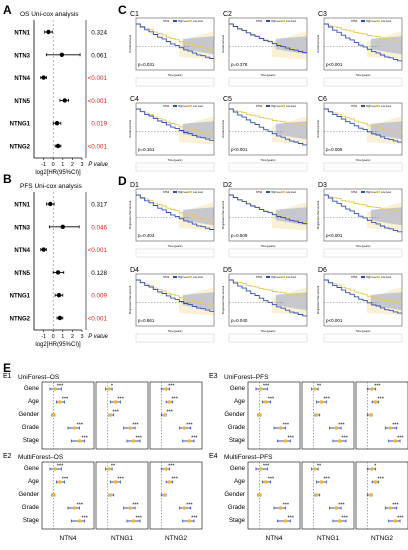 This screenshot has height=550, width=408. I want to click on pvalue-text: 0.317, so click(99, 205).